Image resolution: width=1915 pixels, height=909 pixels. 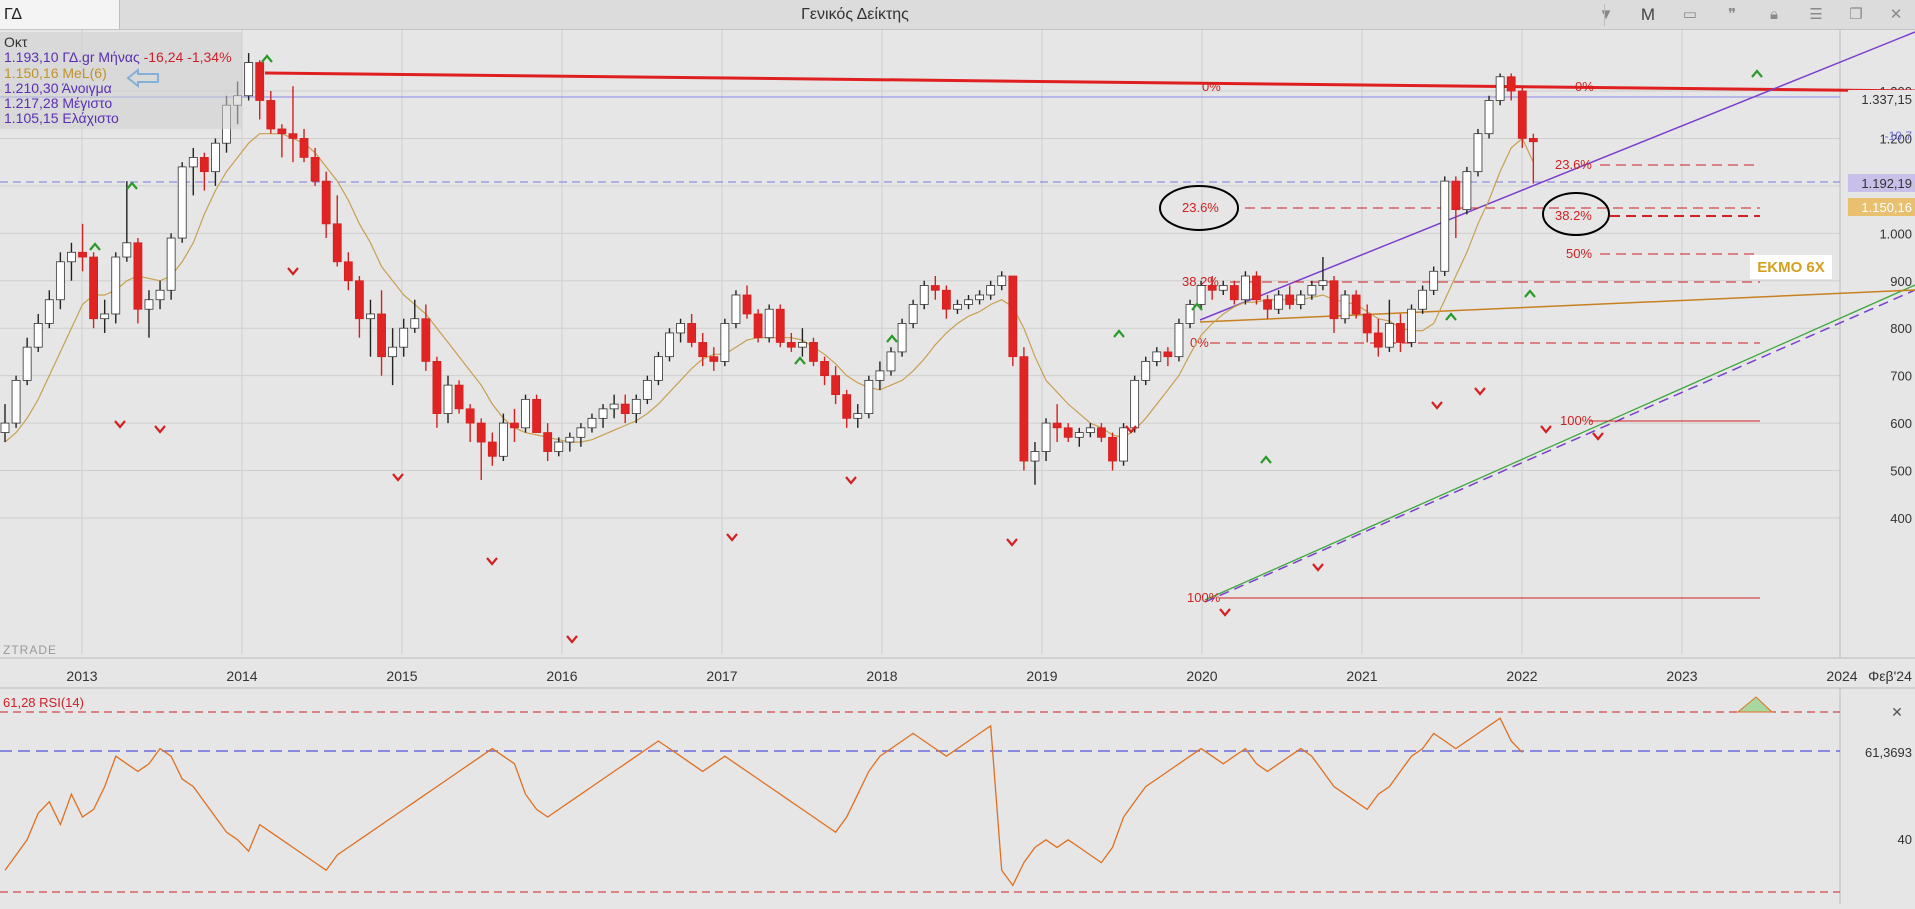 I want to click on close-icon: ✕, so click(x=1896, y=14).